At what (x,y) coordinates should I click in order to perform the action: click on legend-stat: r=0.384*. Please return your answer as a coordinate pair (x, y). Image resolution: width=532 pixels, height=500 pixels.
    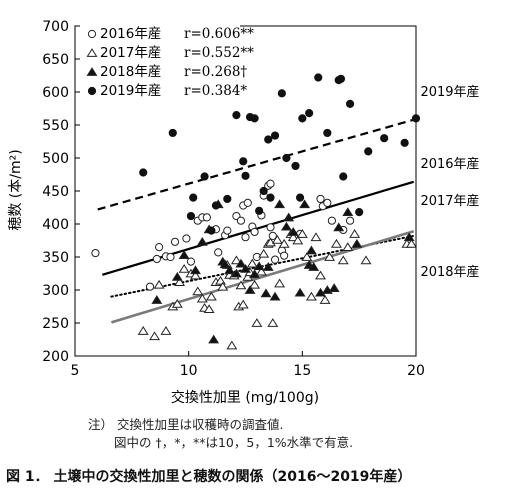
    Looking at the image, I should click on (215, 91).